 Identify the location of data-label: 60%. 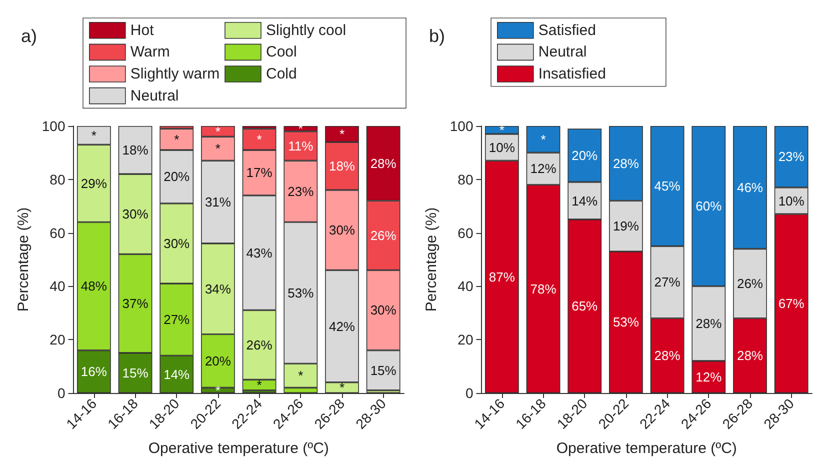
(708, 206).